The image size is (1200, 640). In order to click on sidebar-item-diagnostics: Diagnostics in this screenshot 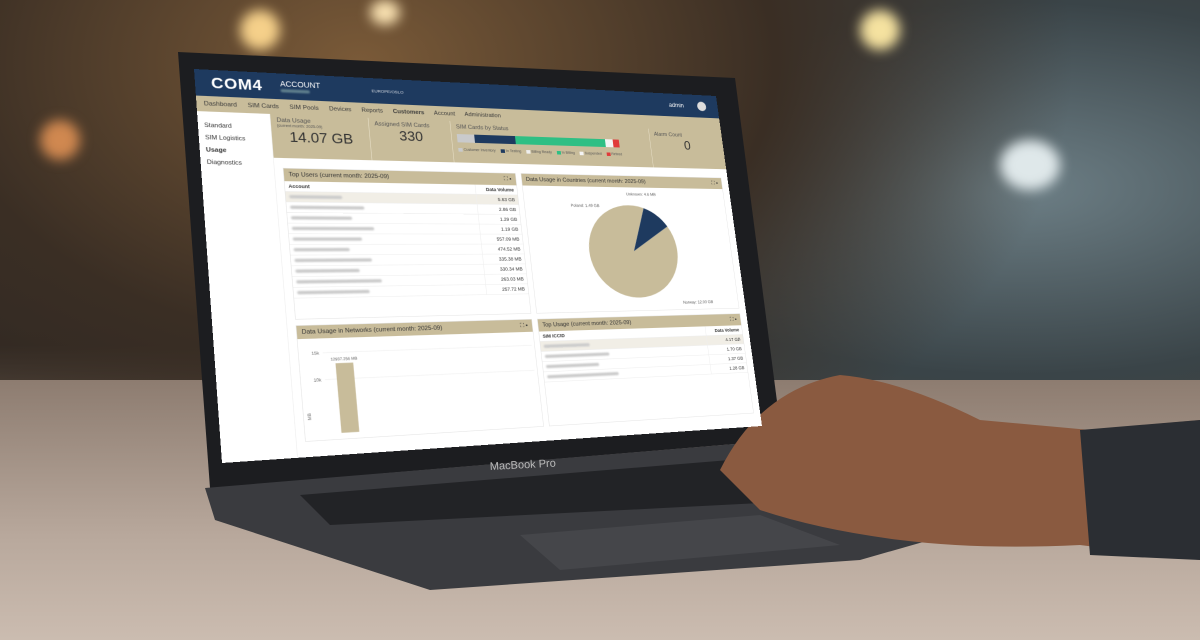, I will do `click(224, 162)`.